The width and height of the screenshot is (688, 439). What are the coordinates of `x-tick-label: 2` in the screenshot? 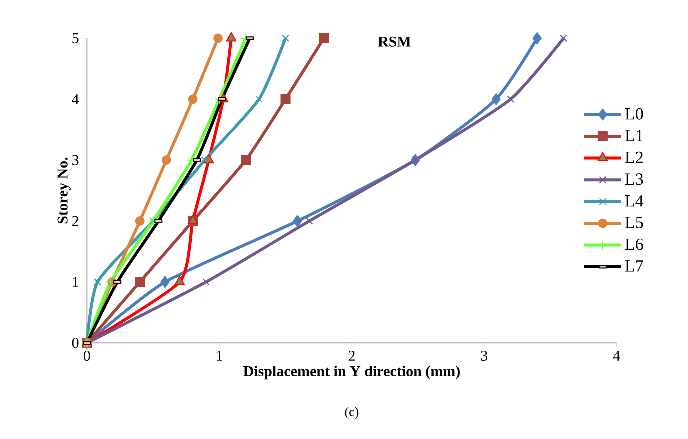 It's located at (351, 355).